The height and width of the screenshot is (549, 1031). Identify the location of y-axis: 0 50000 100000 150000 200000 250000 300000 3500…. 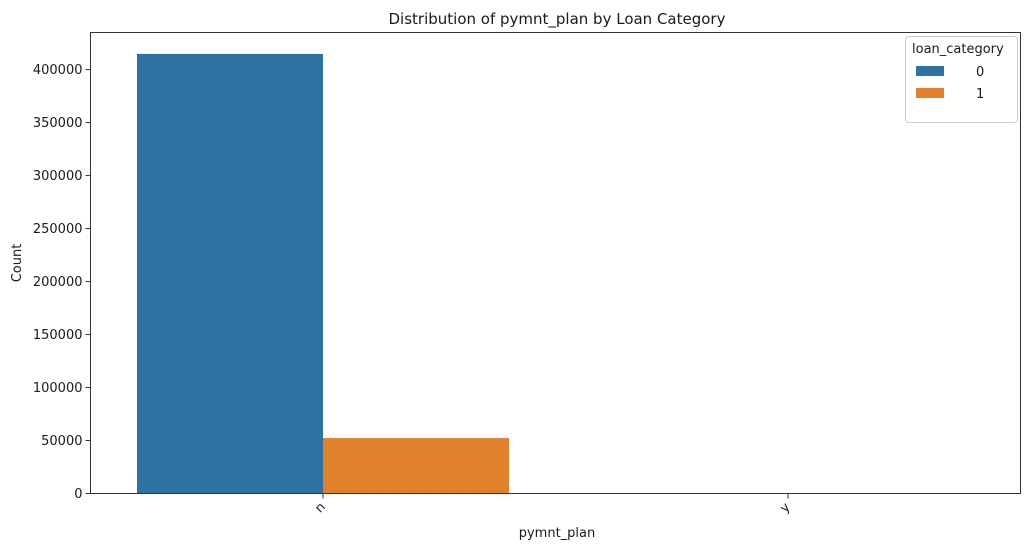
(62, 282).